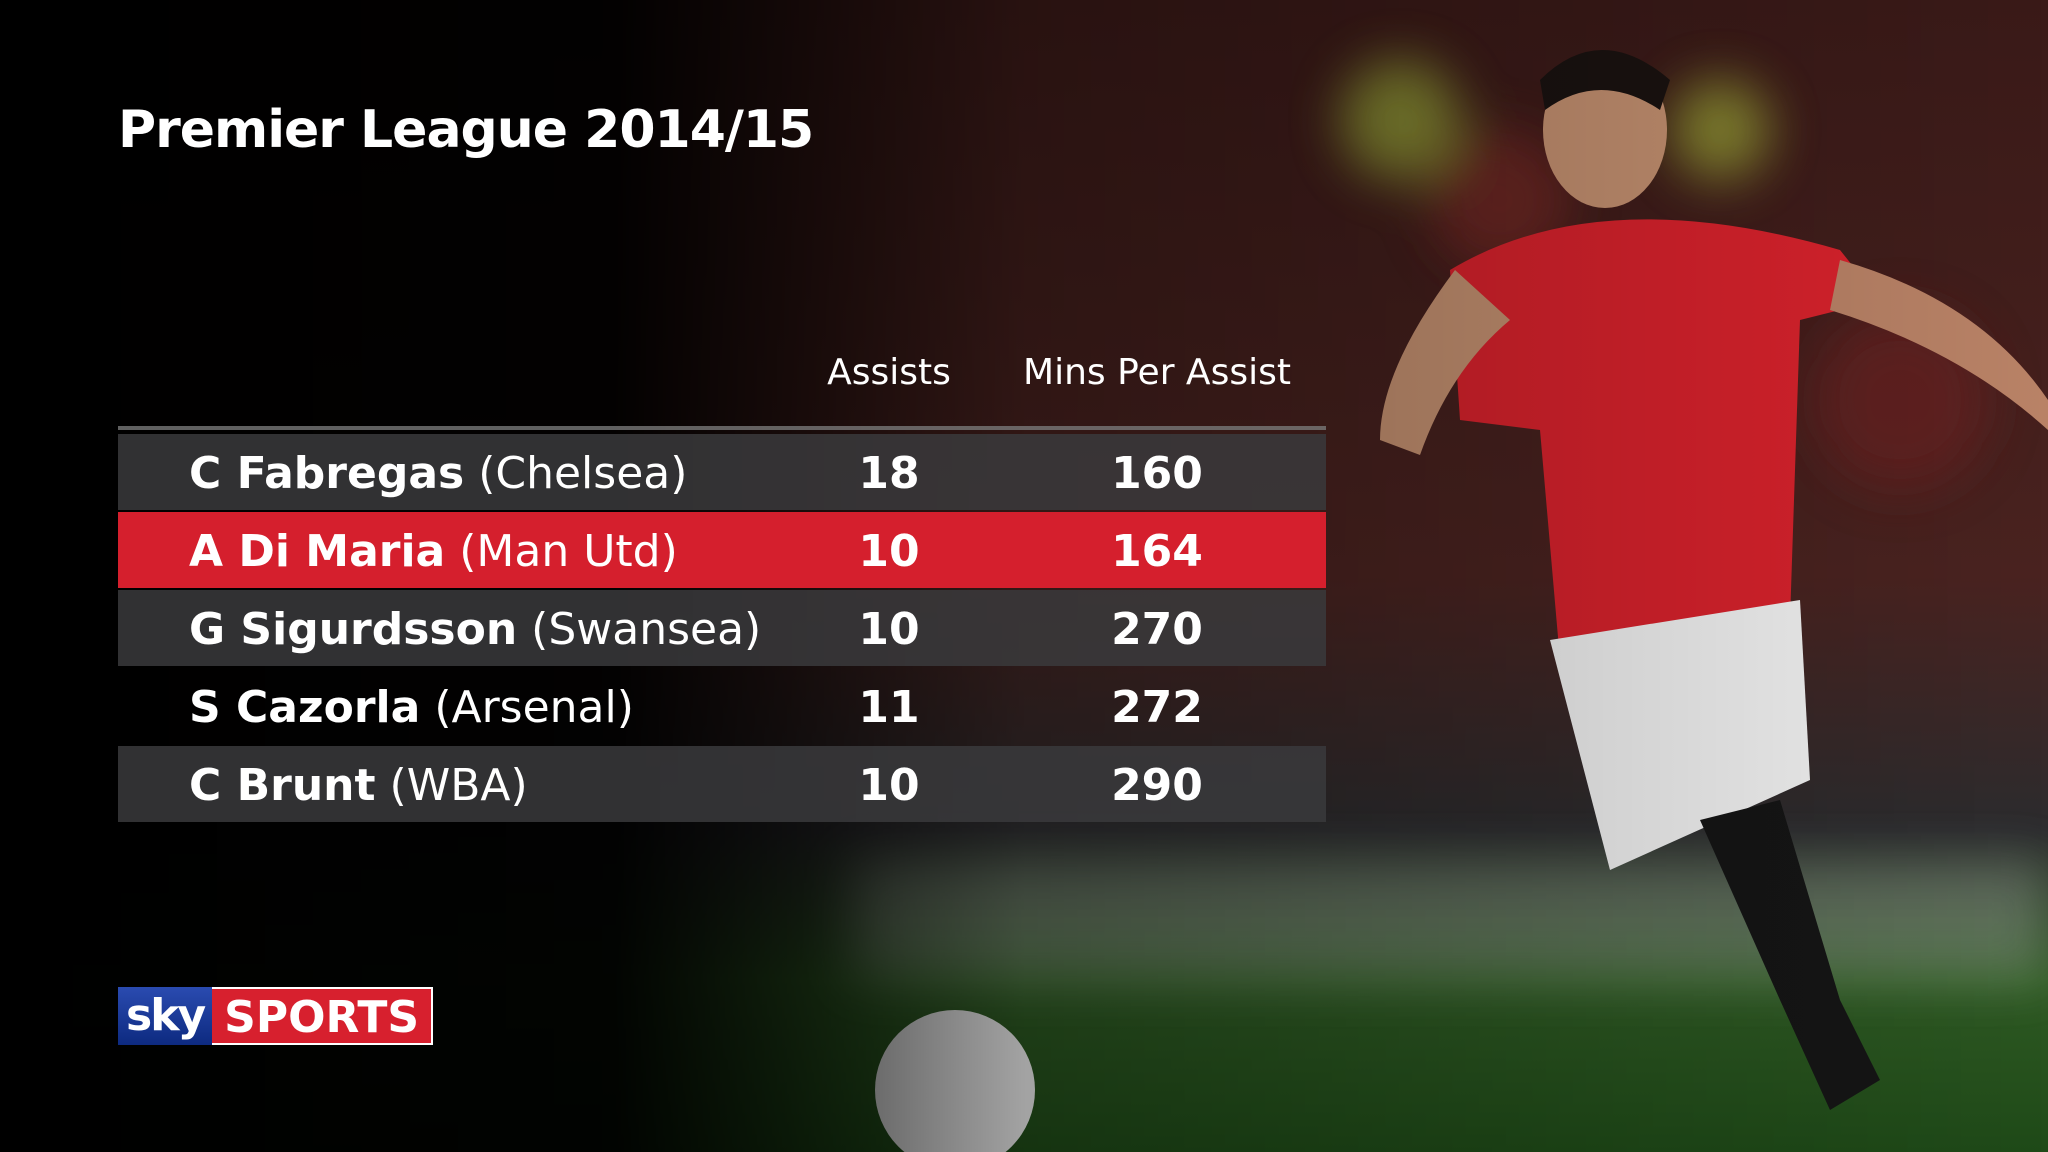 Image resolution: width=2048 pixels, height=1152 pixels. Describe the element at coordinates (722, 550) in the screenshot. I see `table-row: A Di Maria (Man Utd) 10 164` at that location.